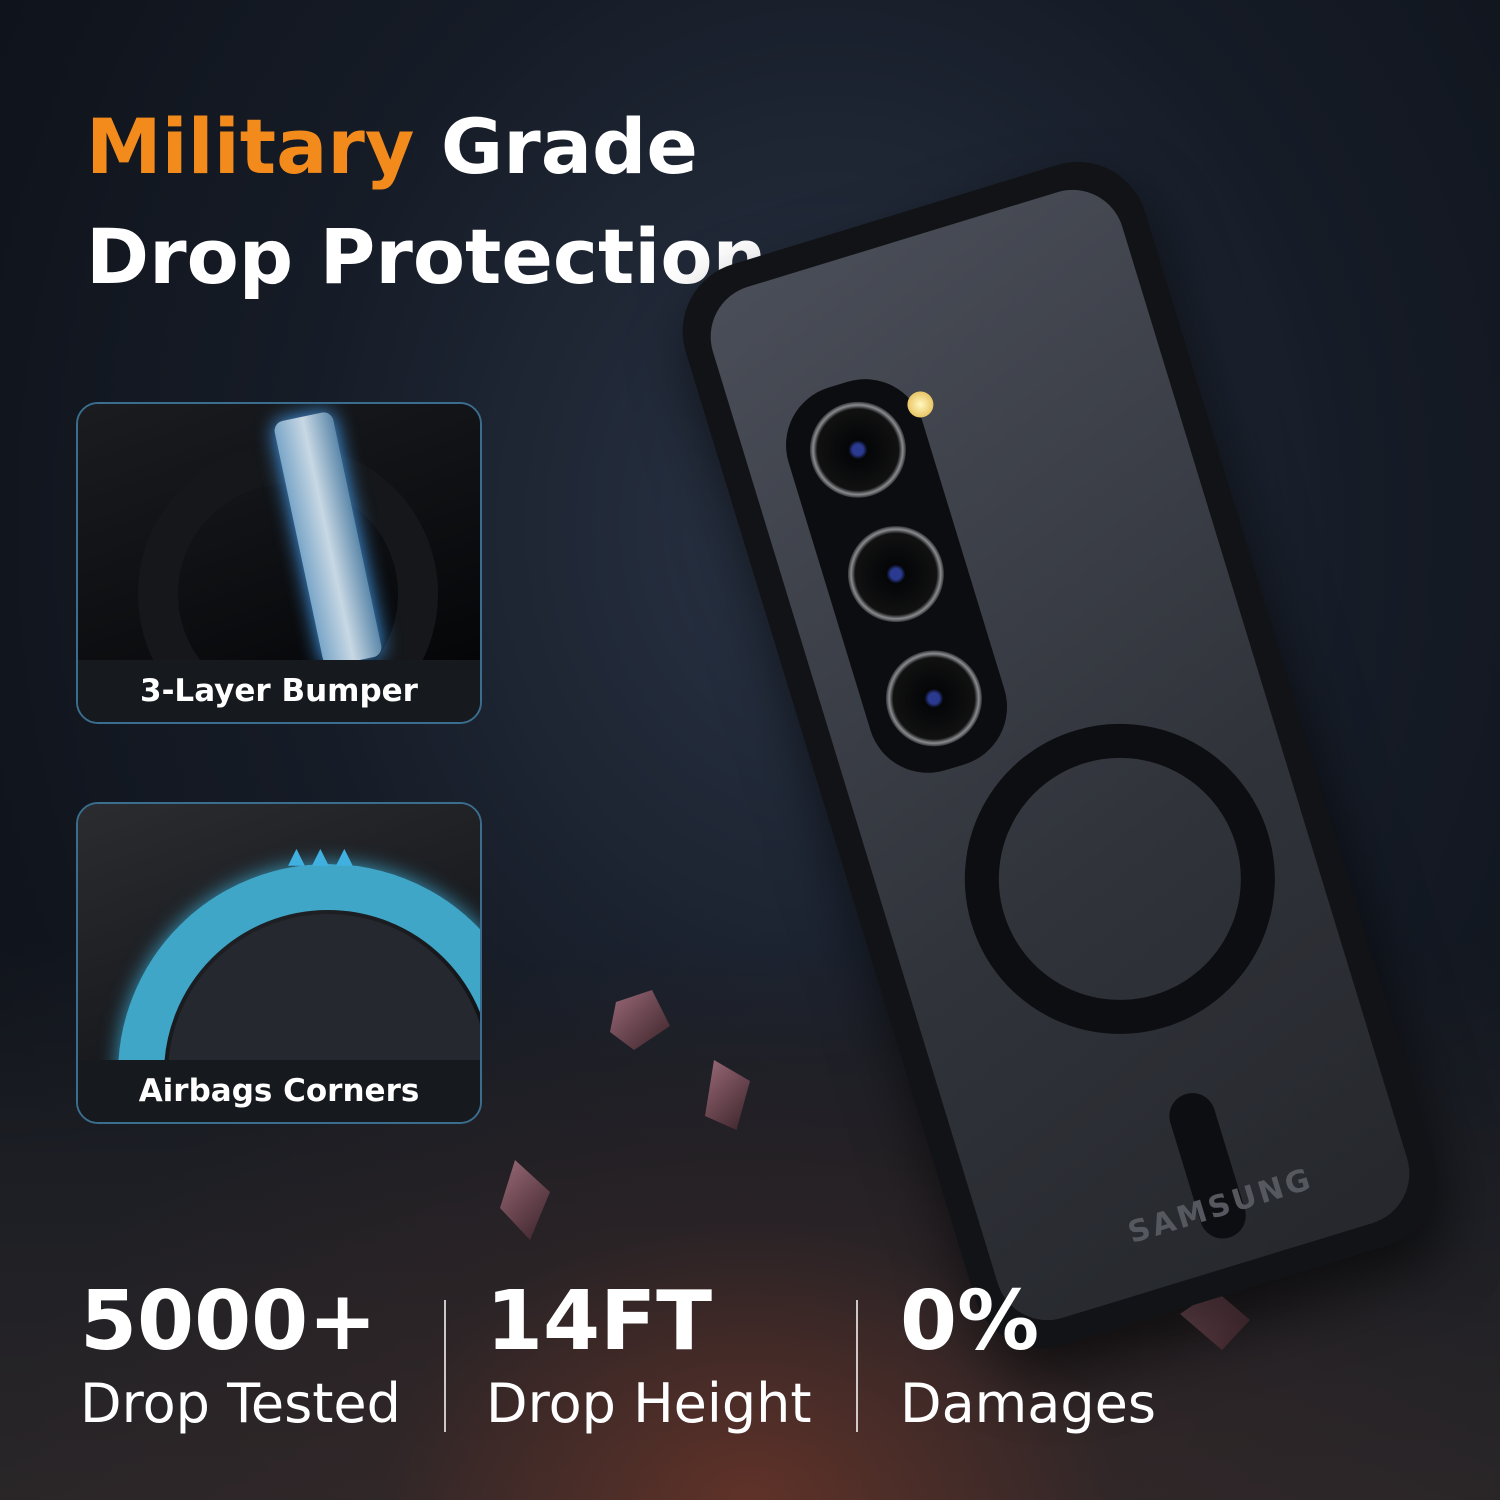  I want to click on headline-line2: Drop Protection, so click(426, 256).